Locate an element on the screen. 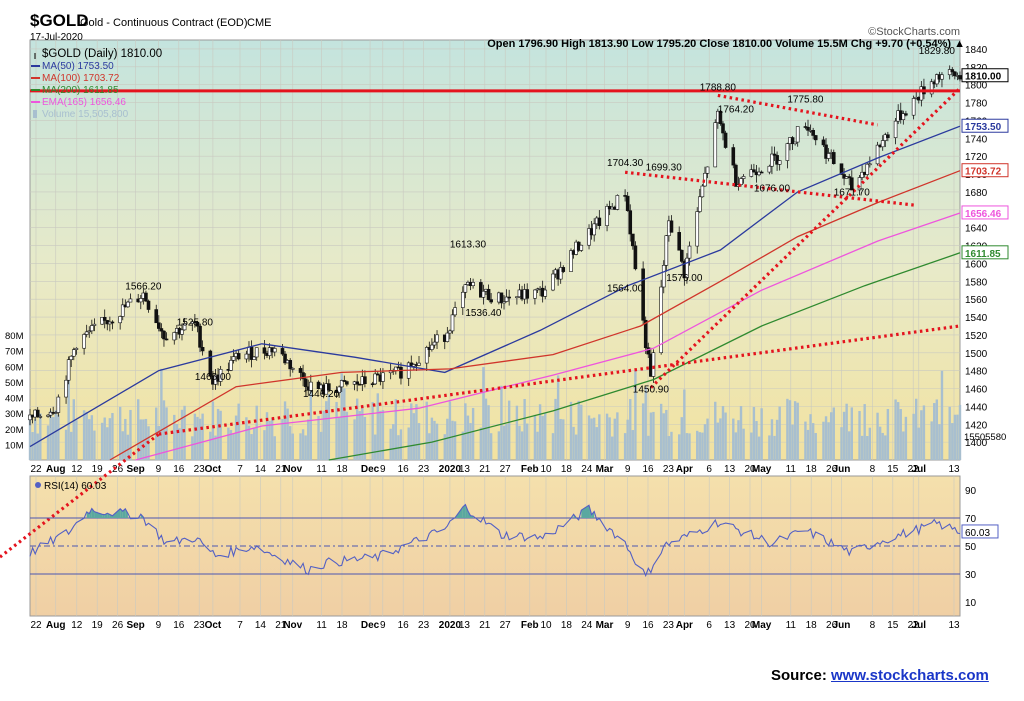 This screenshot has height=701, width=1024. x-tick-label: 20 is located at coordinates (750, 625).